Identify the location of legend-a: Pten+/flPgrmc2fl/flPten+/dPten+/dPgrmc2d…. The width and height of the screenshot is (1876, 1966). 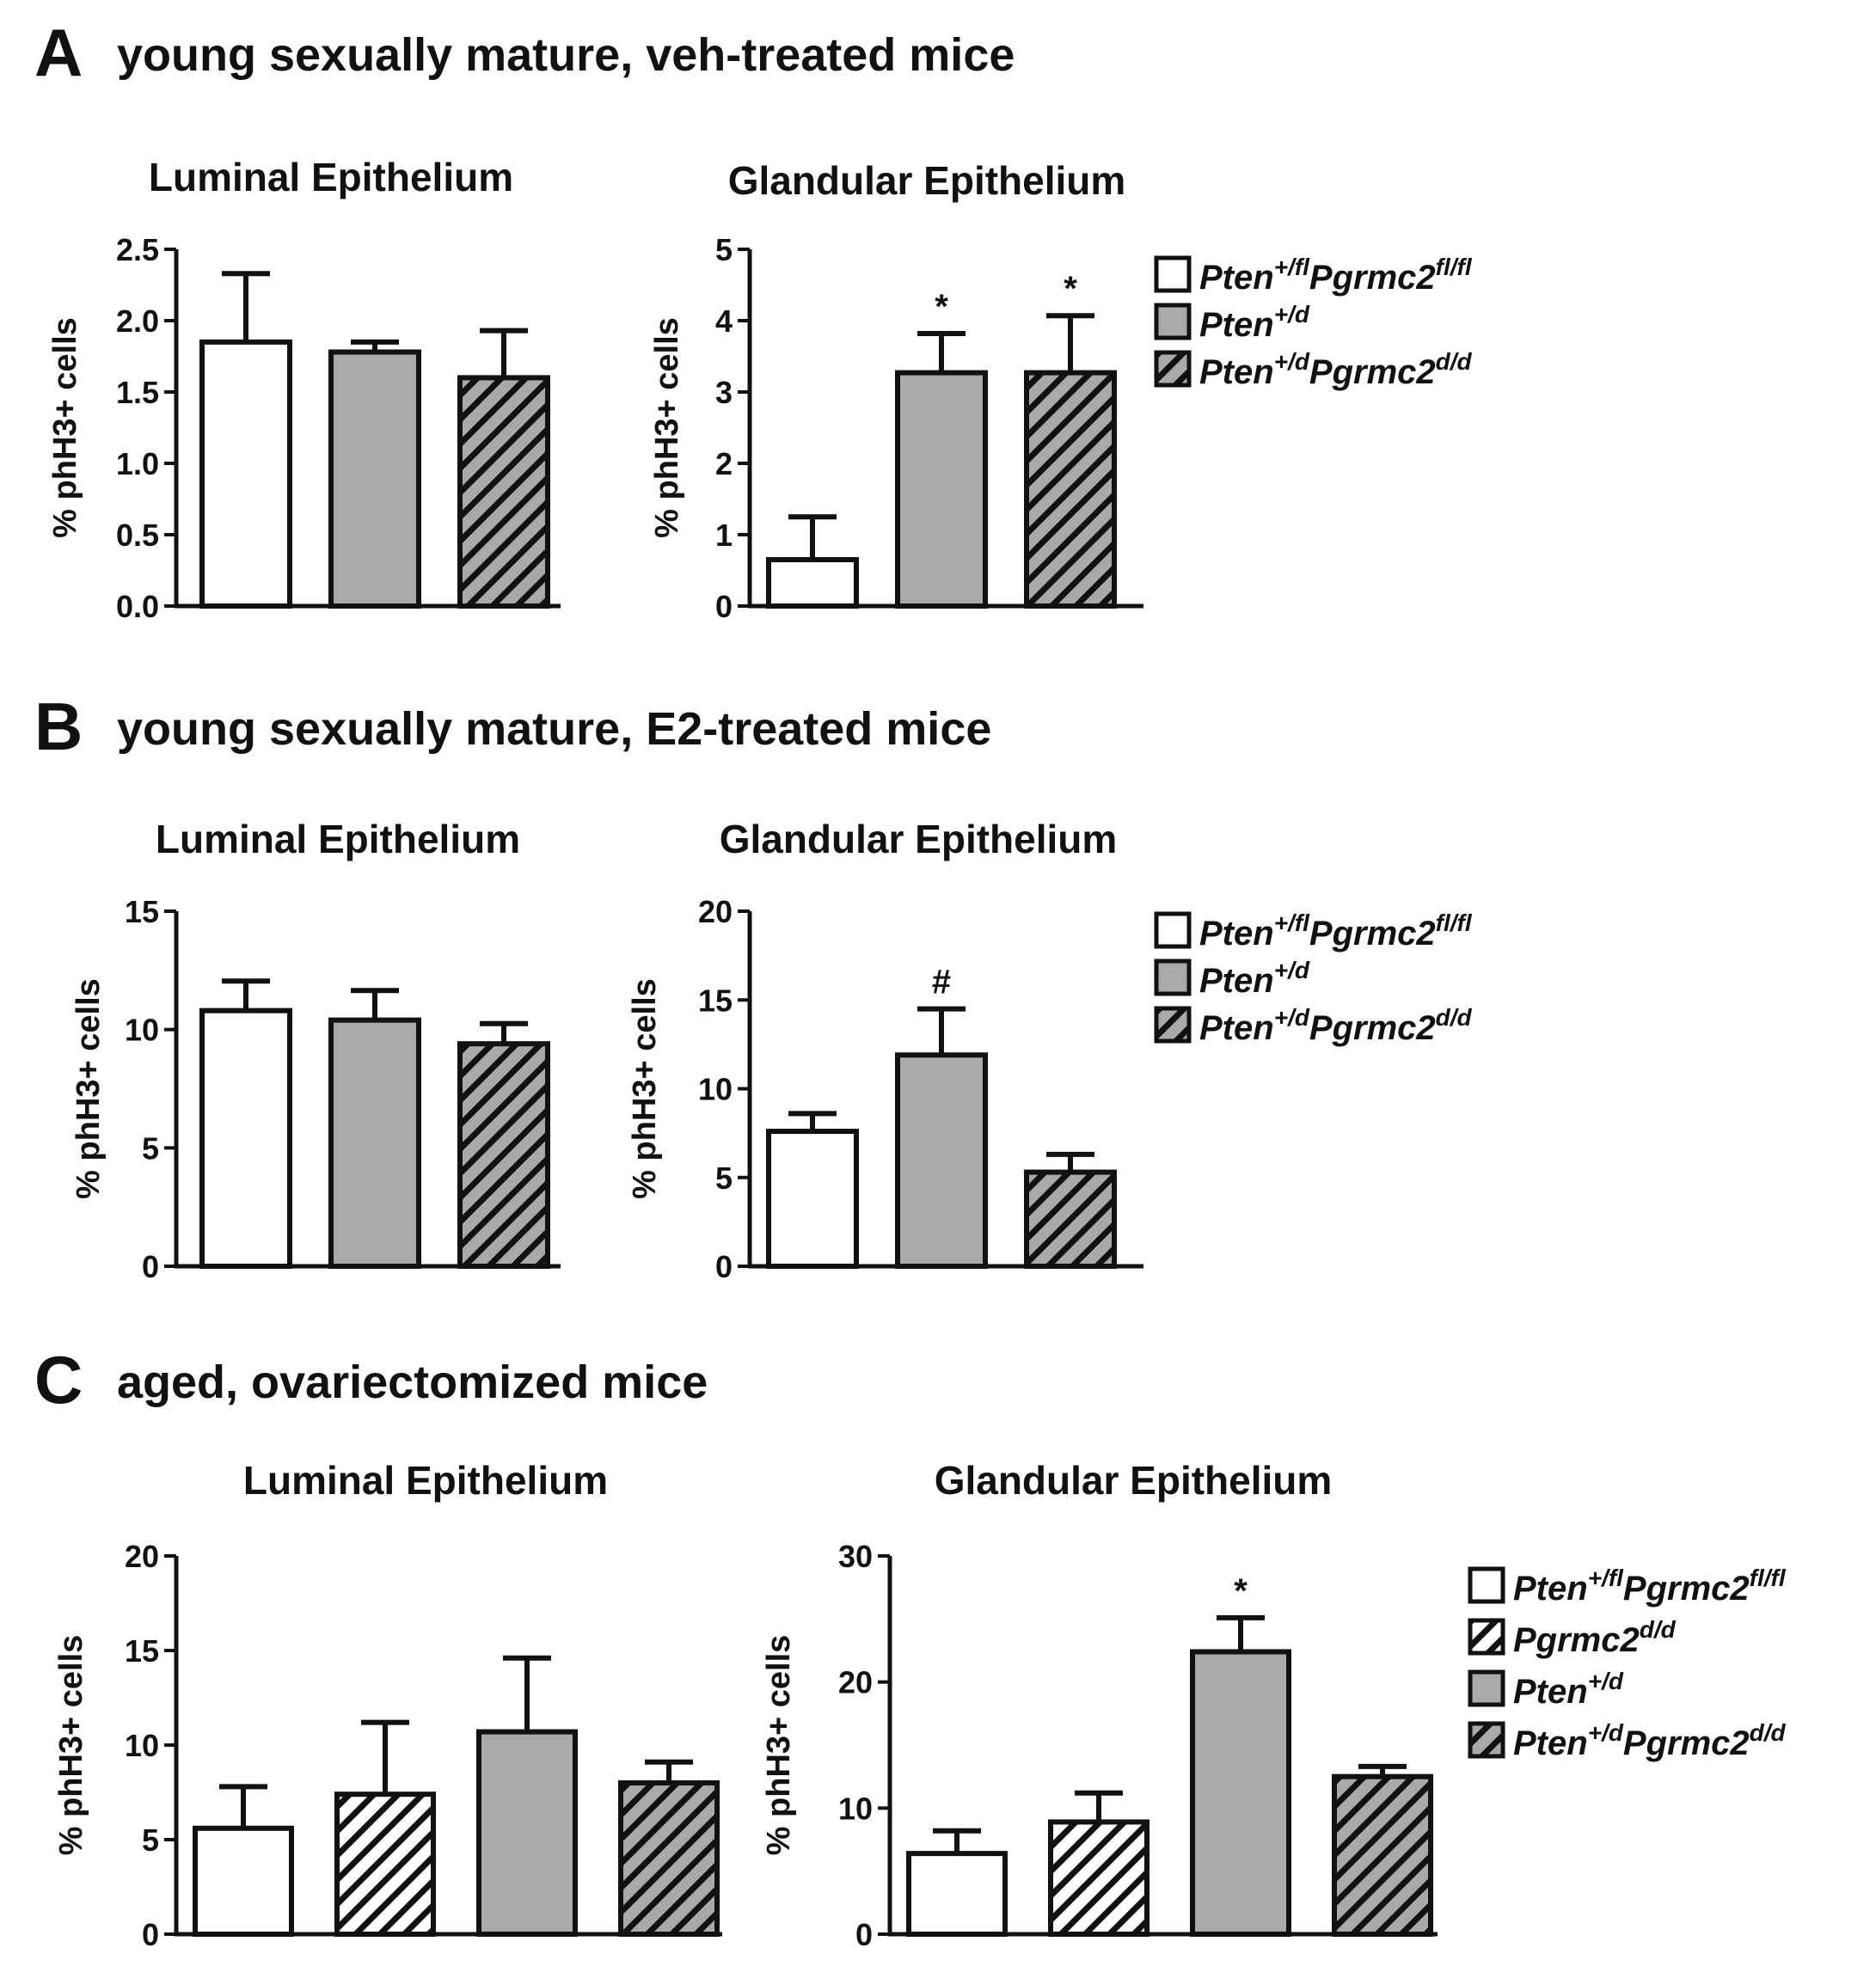
(1313, 322).